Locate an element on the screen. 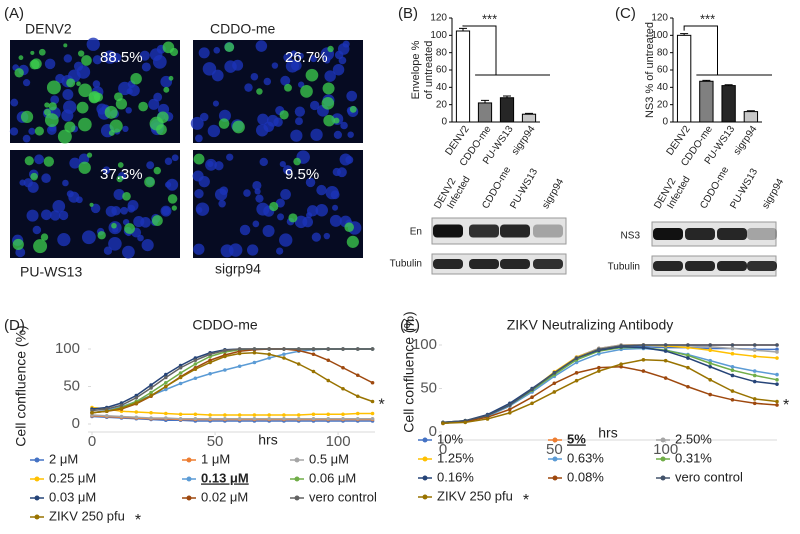 The height and width of the screenshot is (534, 800). significance: *** is located at coordinates (489, 18).